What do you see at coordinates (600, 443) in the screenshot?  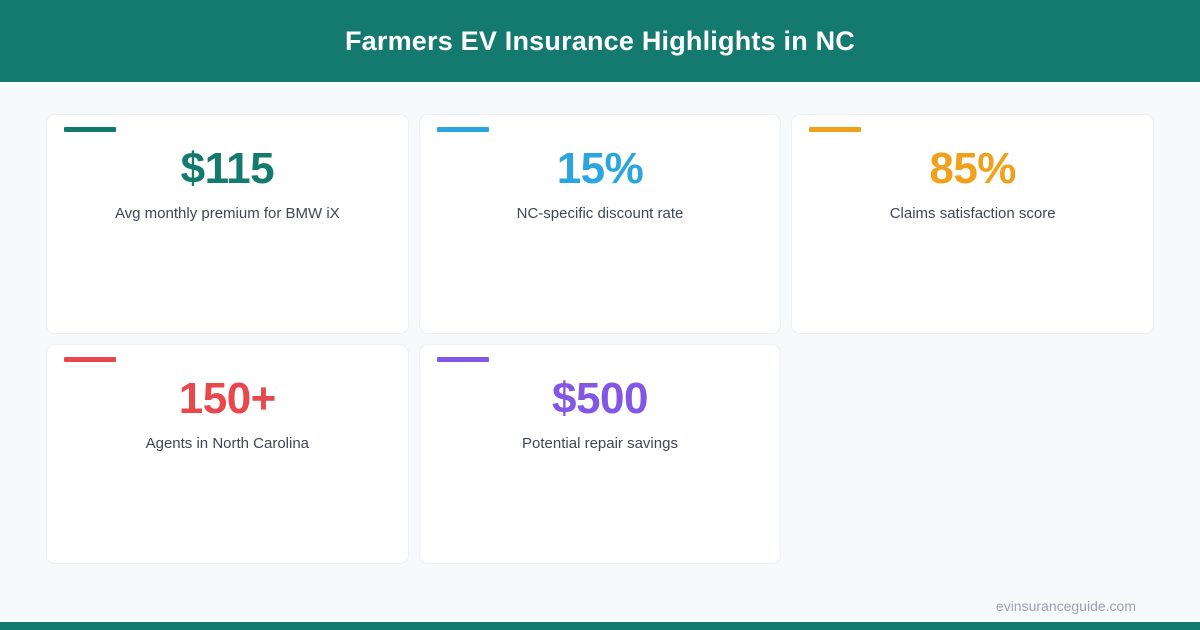 I see `stat-label: Potential repair savings` at bounding box center [600, 443].